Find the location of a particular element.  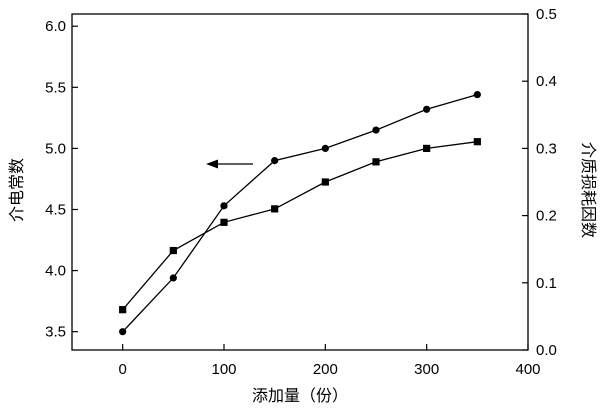

y-right-axis-title: 介质损耗因数 is located at coordinates (588, 190).